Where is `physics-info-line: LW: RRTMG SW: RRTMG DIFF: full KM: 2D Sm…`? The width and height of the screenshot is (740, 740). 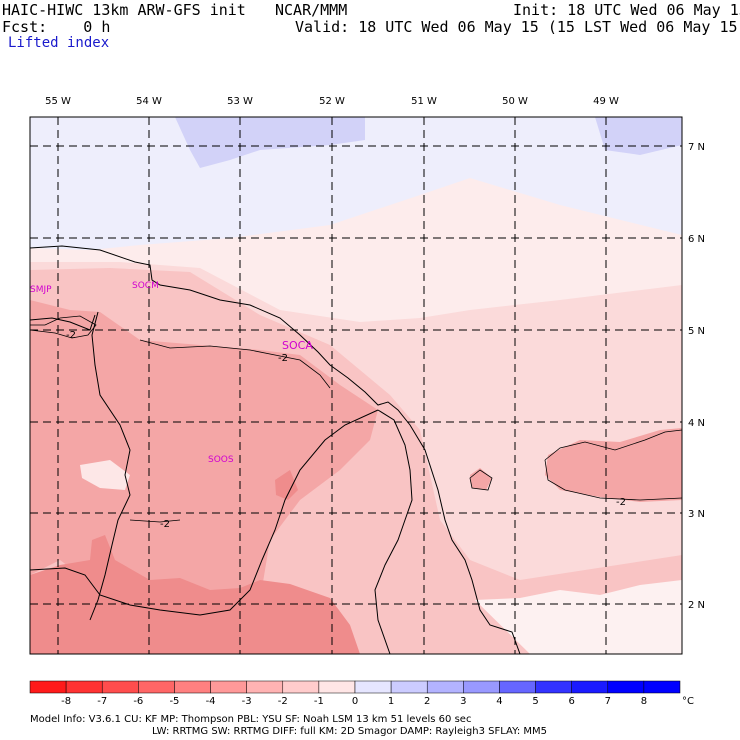 physics-info-line: LW: RRTMG SW: RRTMG DIFF: full KM: 2D Sm… is located at coordinates (349, 731).